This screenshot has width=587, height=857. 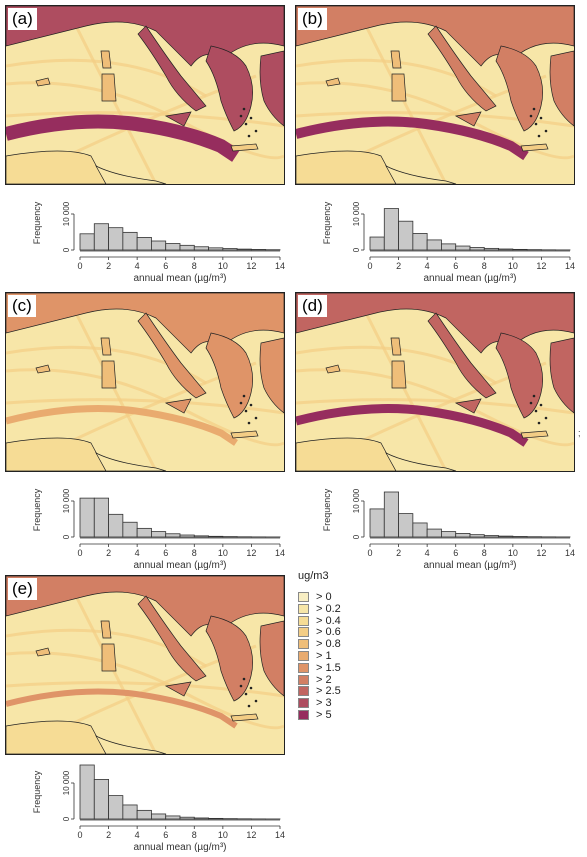 I want to click on legend-label: > 1.5, so click(x=328, y=668).